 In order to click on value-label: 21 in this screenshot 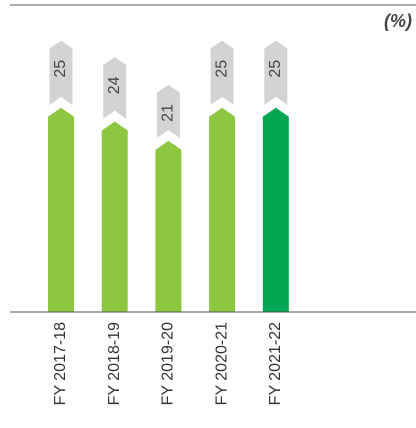, I will do `click(168, 113)`.